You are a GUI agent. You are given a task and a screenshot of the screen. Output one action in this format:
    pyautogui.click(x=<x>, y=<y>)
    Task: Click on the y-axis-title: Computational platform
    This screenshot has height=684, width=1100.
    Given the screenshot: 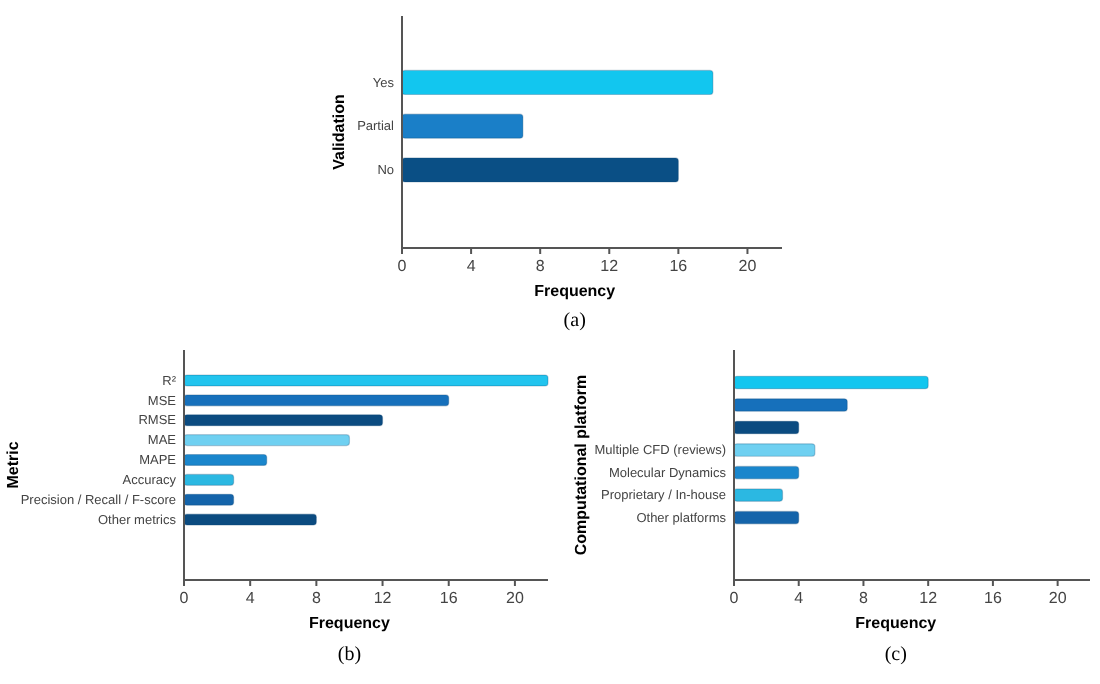 What is the action you would take?
    pyautogui.click(x=581, y=465)
    